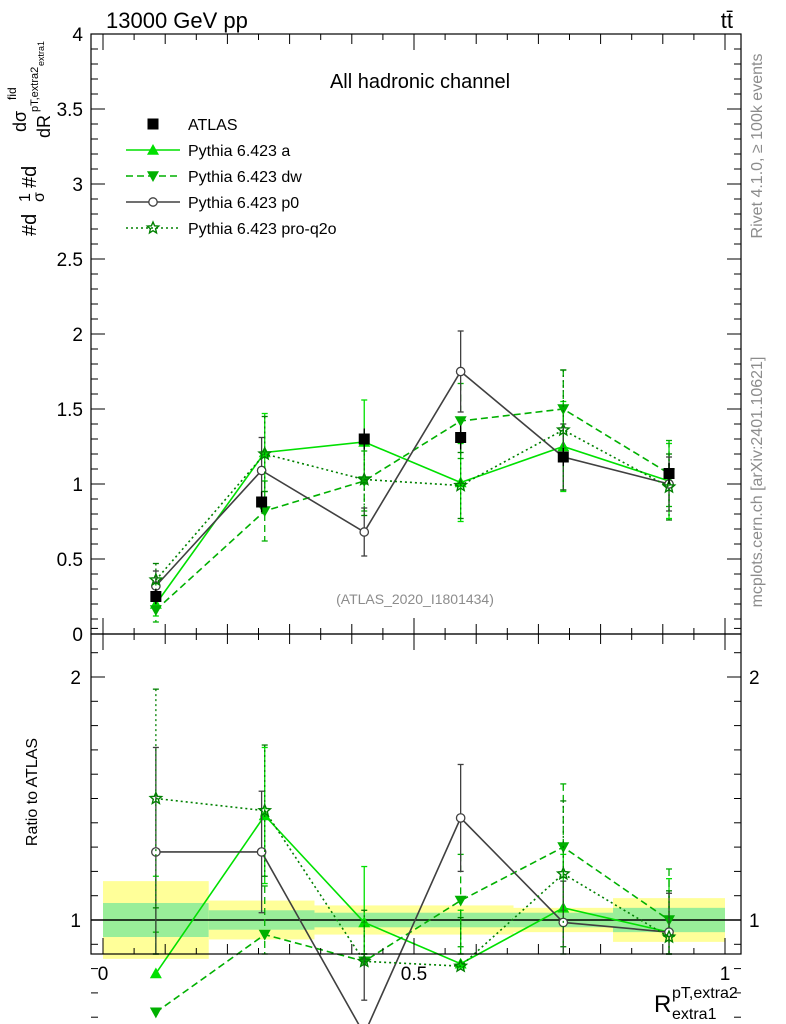  Describe the element at coordinates (12, 93) in the screenshot. I see `ylabel-part-f: fid` at that location.